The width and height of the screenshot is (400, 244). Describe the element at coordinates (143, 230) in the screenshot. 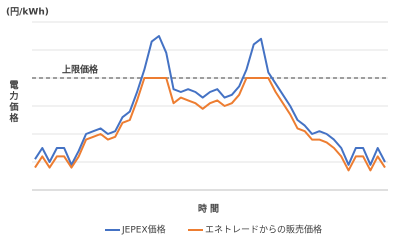

I see `legend-label: JEPEX価格` at that location.